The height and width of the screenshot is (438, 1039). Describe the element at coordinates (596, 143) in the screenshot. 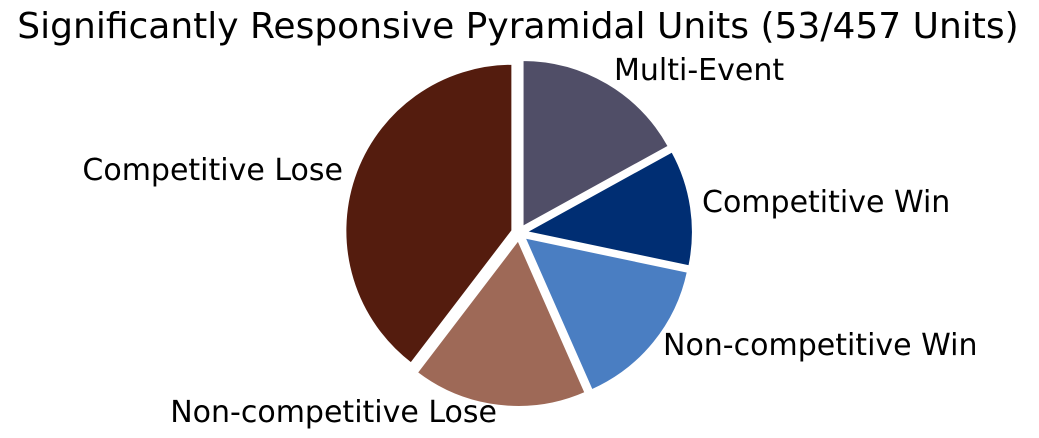

I see `pie-slice-multi-event` at that location.